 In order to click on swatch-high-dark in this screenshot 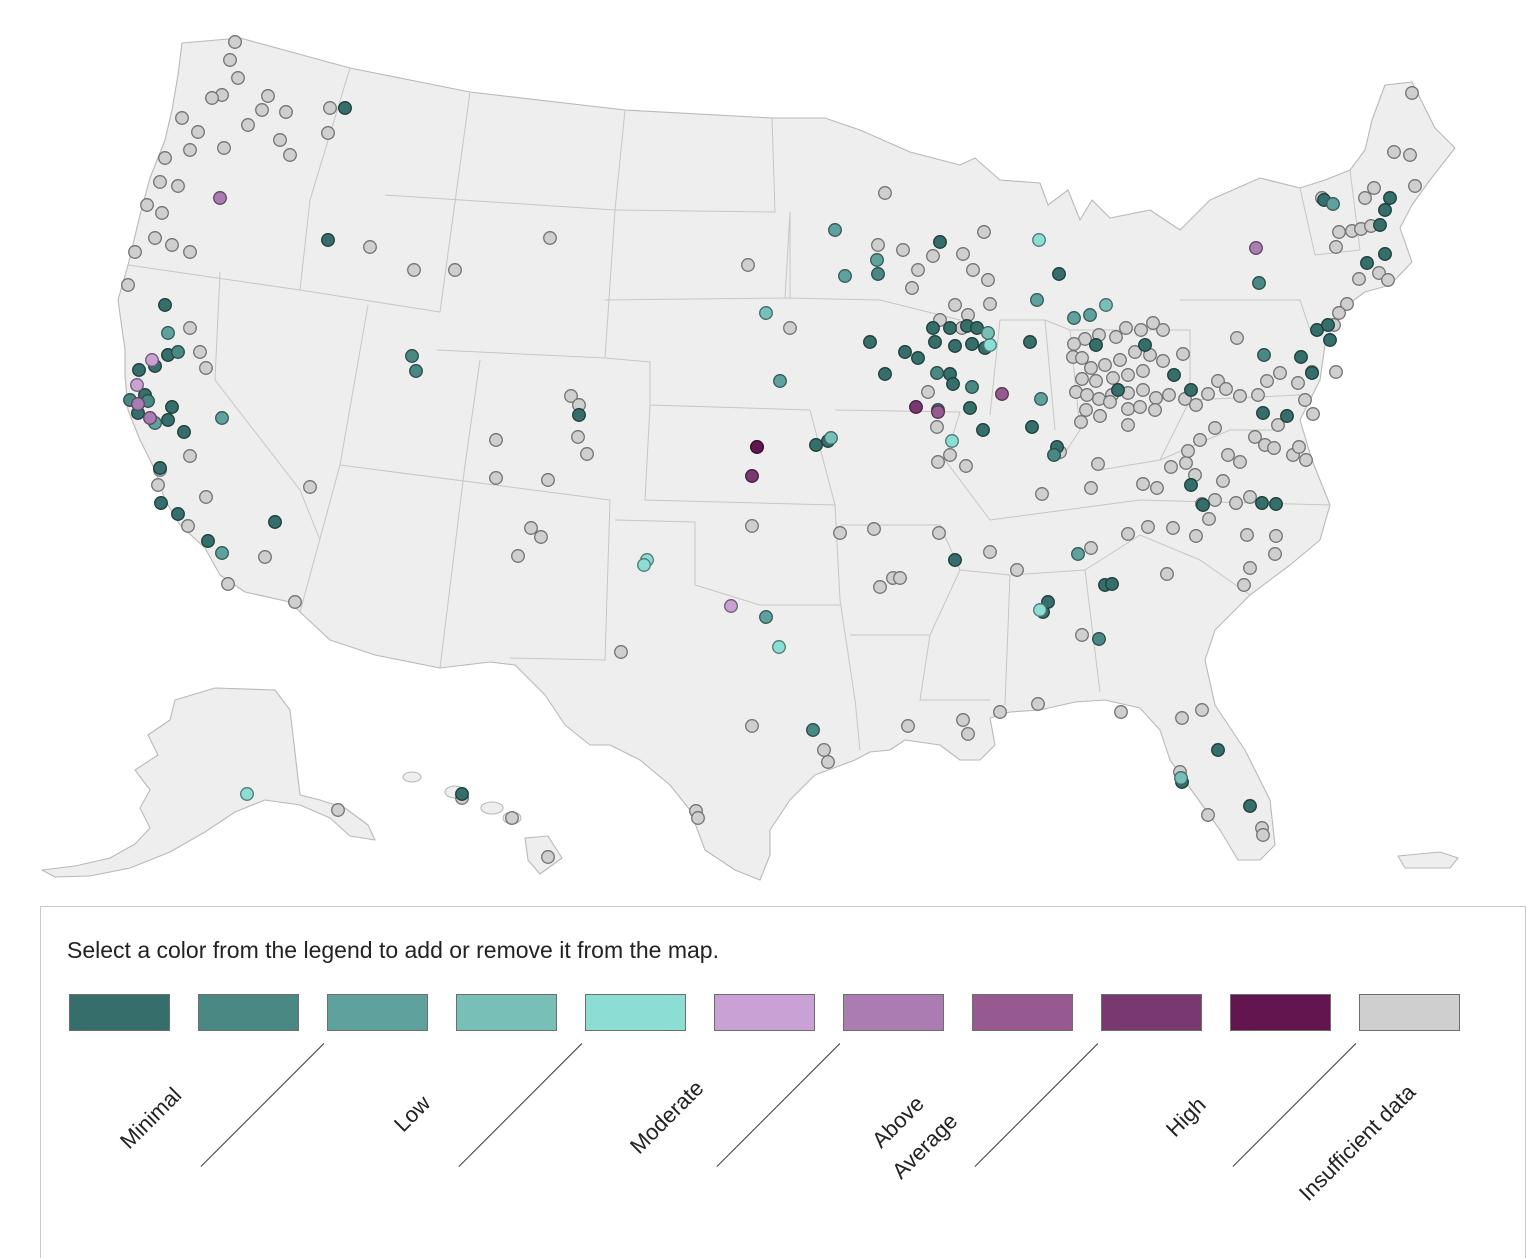, I will do `click(1280, 1012)`.